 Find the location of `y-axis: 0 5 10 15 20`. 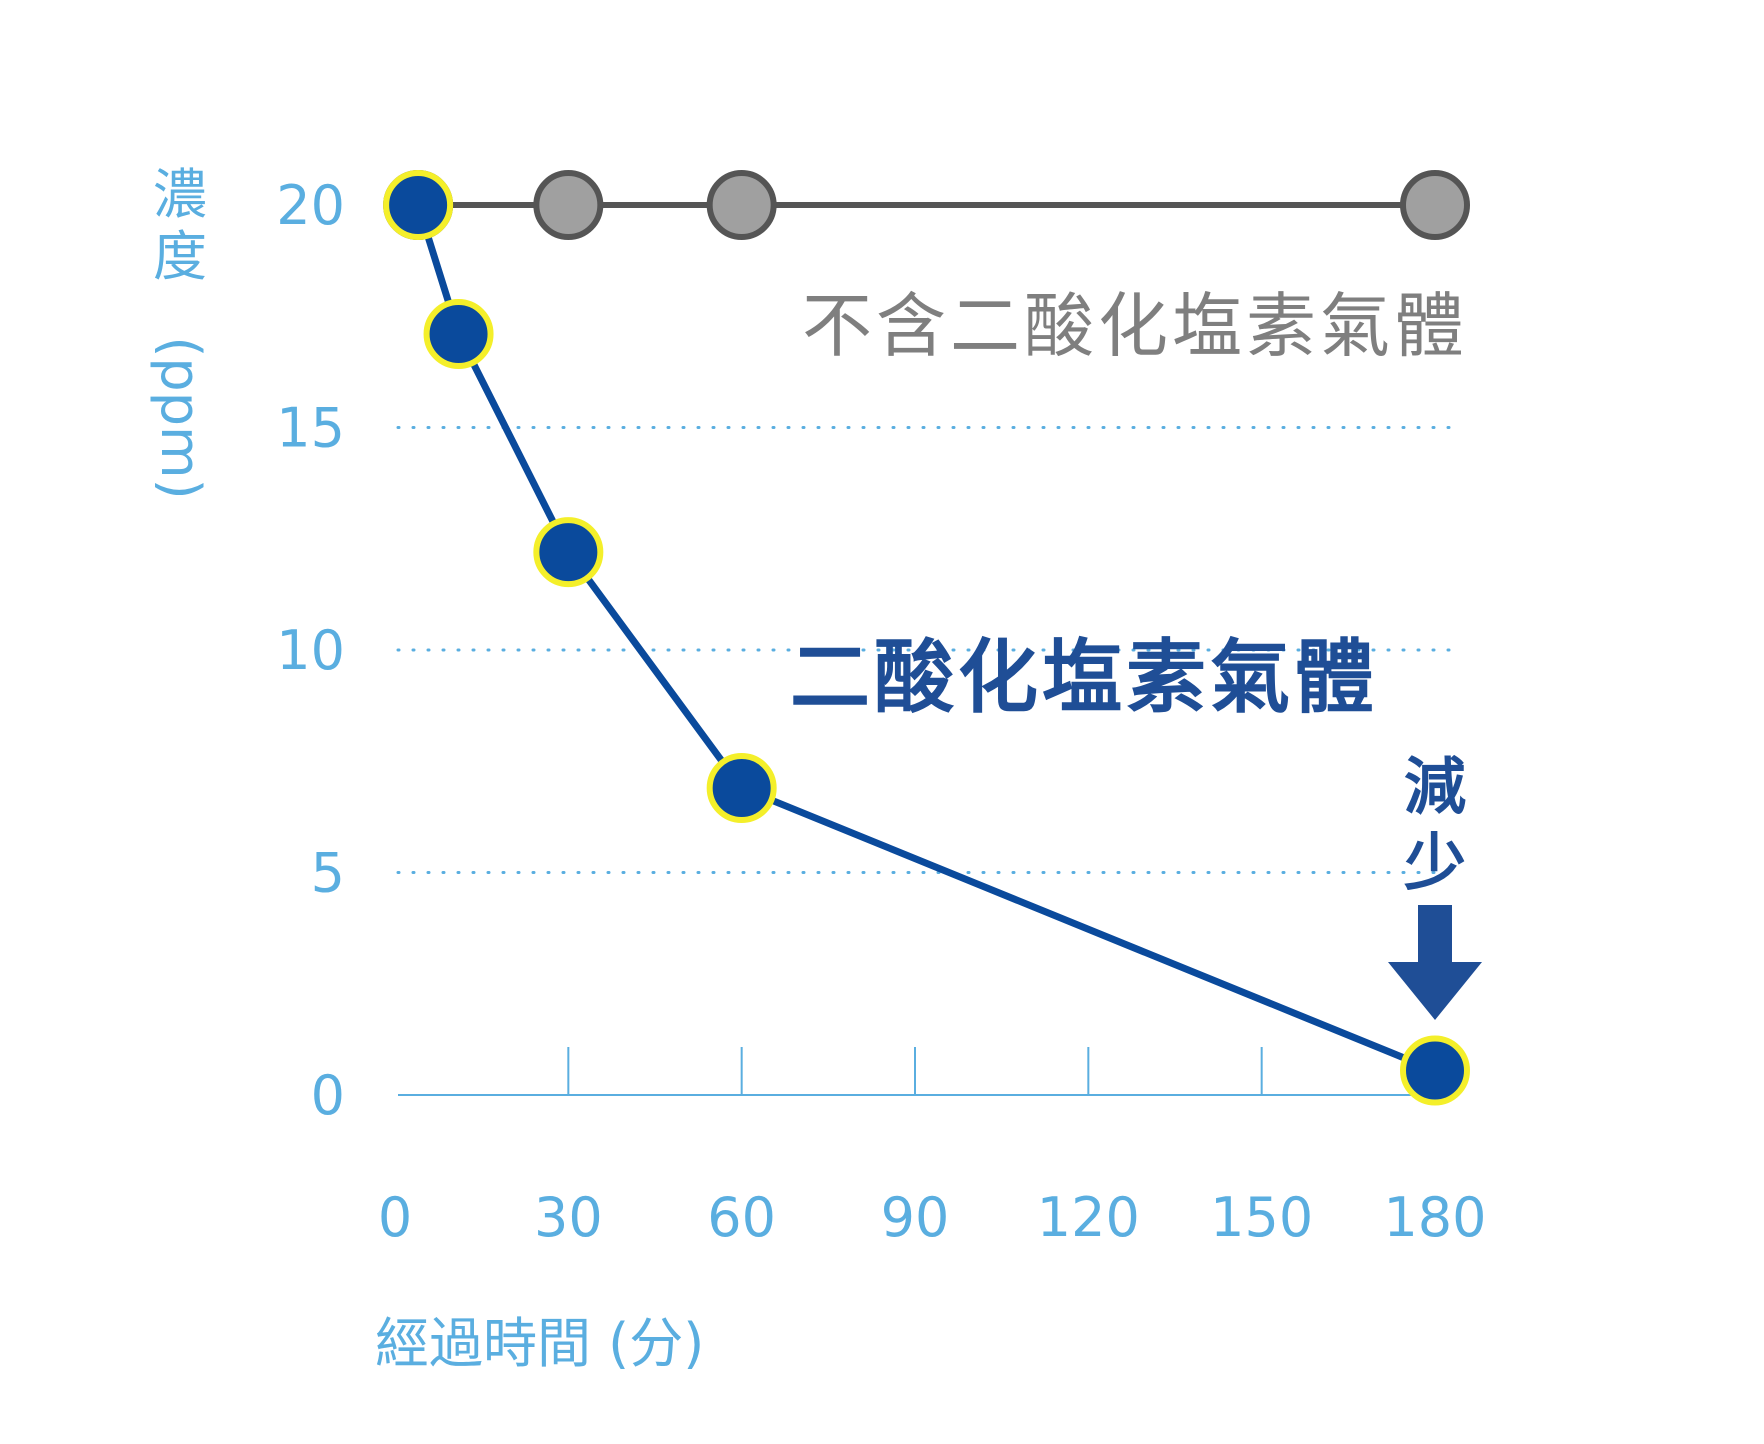

y-axis: 0 5 10 15 20 is located at coordinates (310, 650).